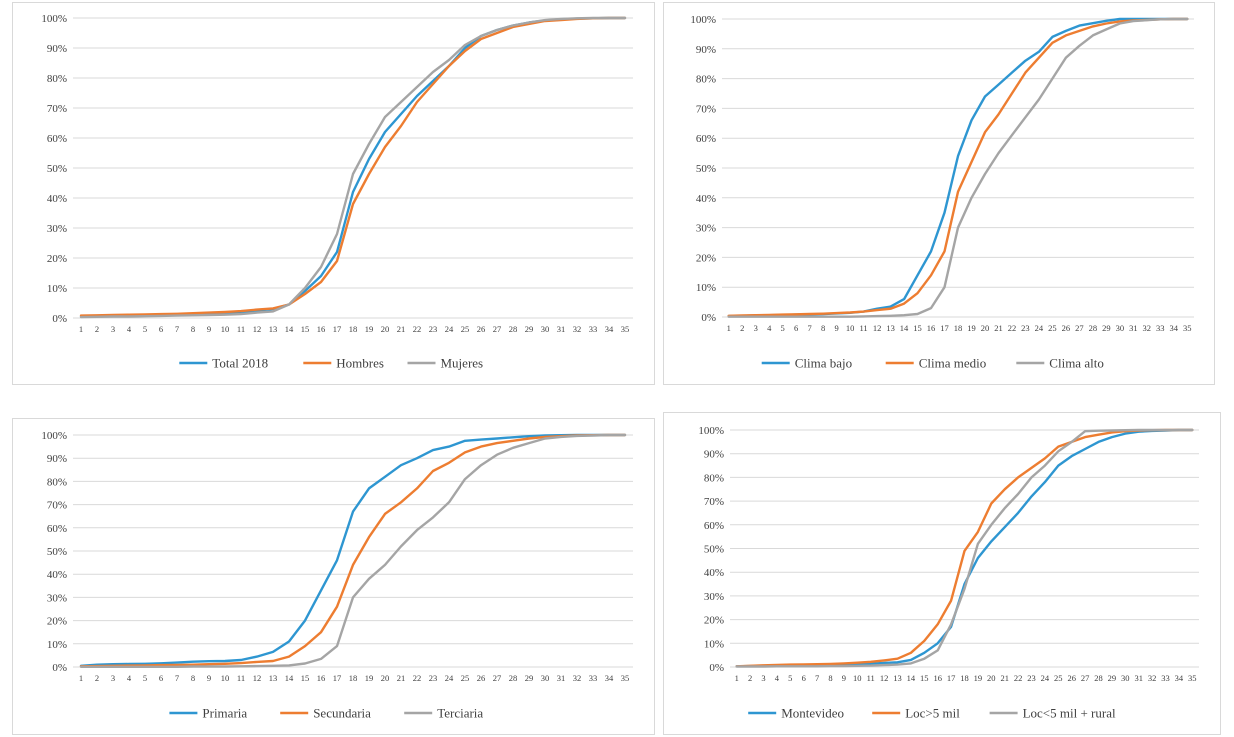 The width and height of the screenshot is (1234, 737). What do you see at coordinates (337, 678) in the screenshot?
I see `x-tick-label: 17` at bounding box center [337, 678].